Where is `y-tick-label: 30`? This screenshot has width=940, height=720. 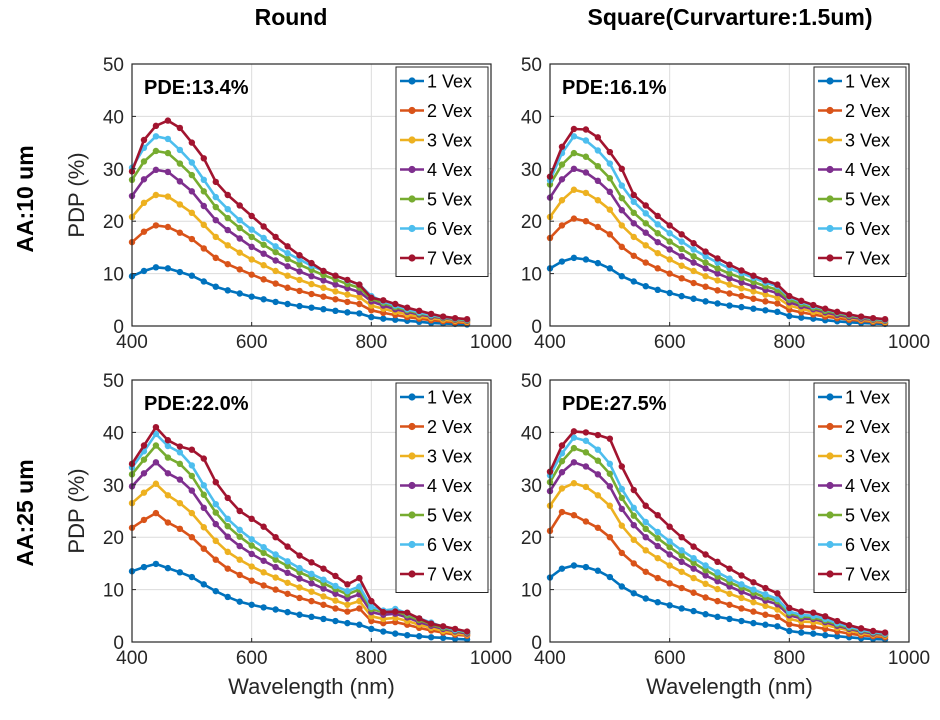
y-tick-label: 30 is located at coordinates (113, 170).